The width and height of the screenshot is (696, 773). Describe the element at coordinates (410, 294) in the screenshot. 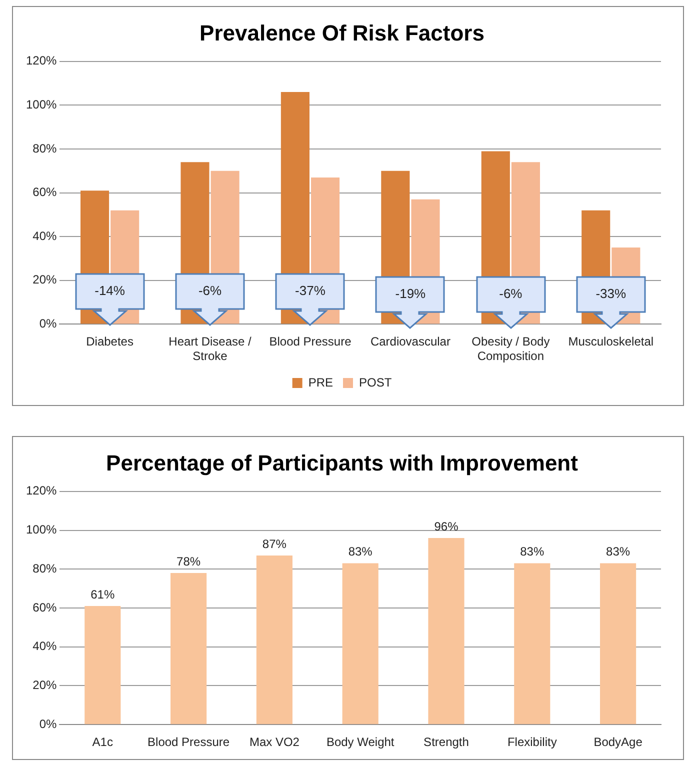

I see `annotation: -19%` at that location.